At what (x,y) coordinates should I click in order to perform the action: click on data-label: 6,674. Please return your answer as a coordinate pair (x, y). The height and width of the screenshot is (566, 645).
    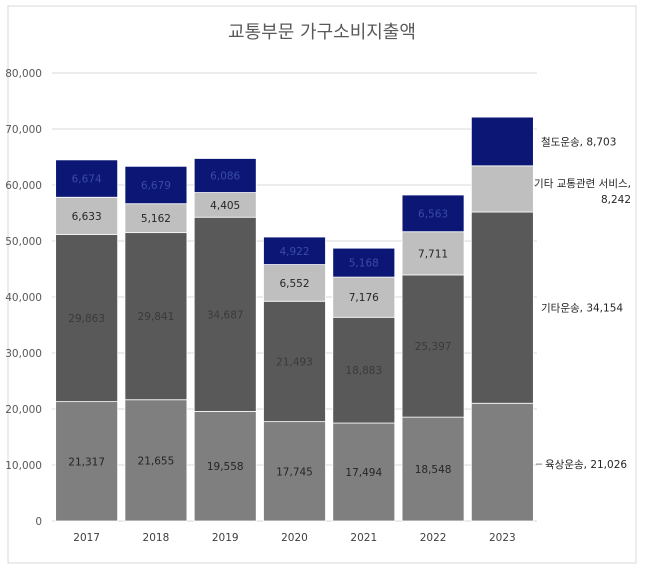
    Looking at the image, I should click on (87, 180).